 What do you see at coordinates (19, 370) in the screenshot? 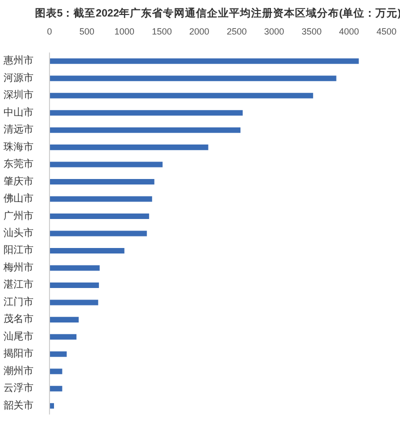
I see `y-tick-label: 潮州市` at bounding box center [19, 370].